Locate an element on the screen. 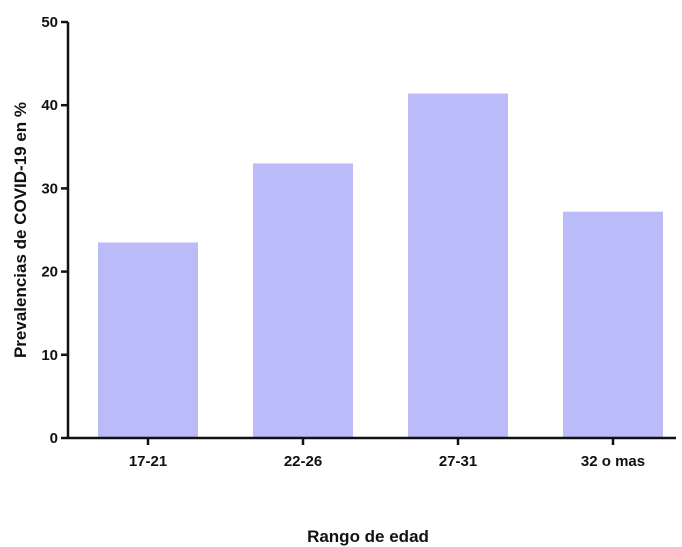 The width and height of the screenshot is (682, 547). x-tick-label-2: 22-26 is located at coordinates (303, 461).